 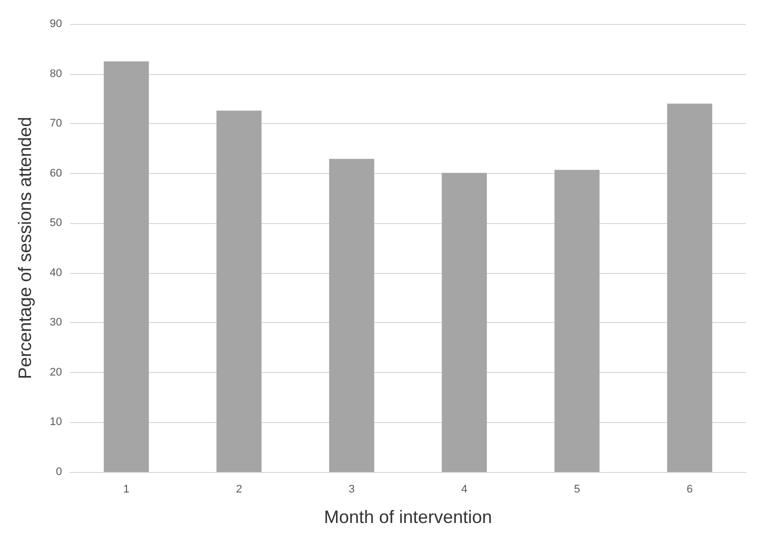 I want to click on x-tick-label: 4, so click(x=464, y=490).